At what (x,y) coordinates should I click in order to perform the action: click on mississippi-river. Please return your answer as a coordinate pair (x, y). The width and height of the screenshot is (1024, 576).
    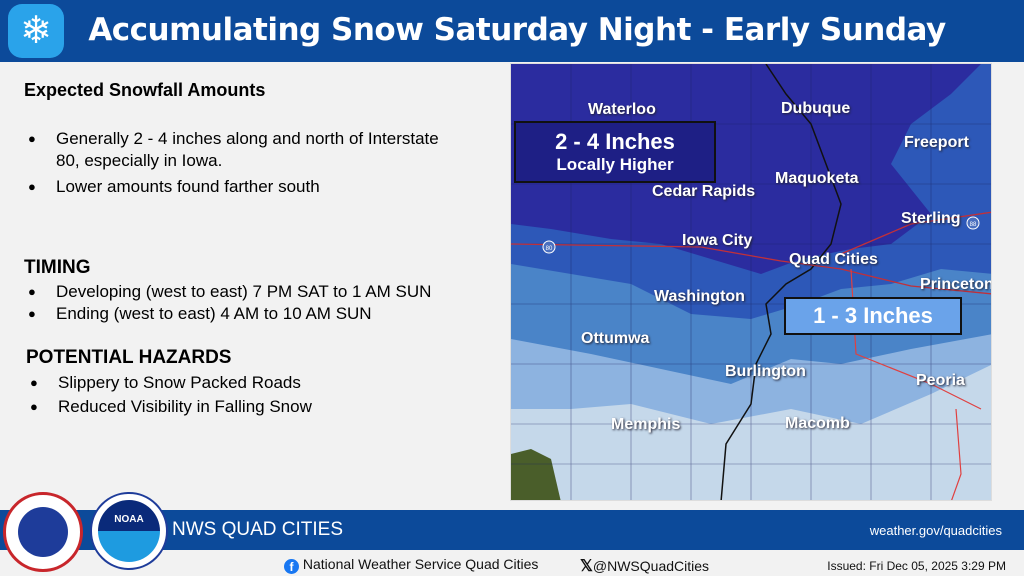
    Looking at the image, I should click on (781, 282).